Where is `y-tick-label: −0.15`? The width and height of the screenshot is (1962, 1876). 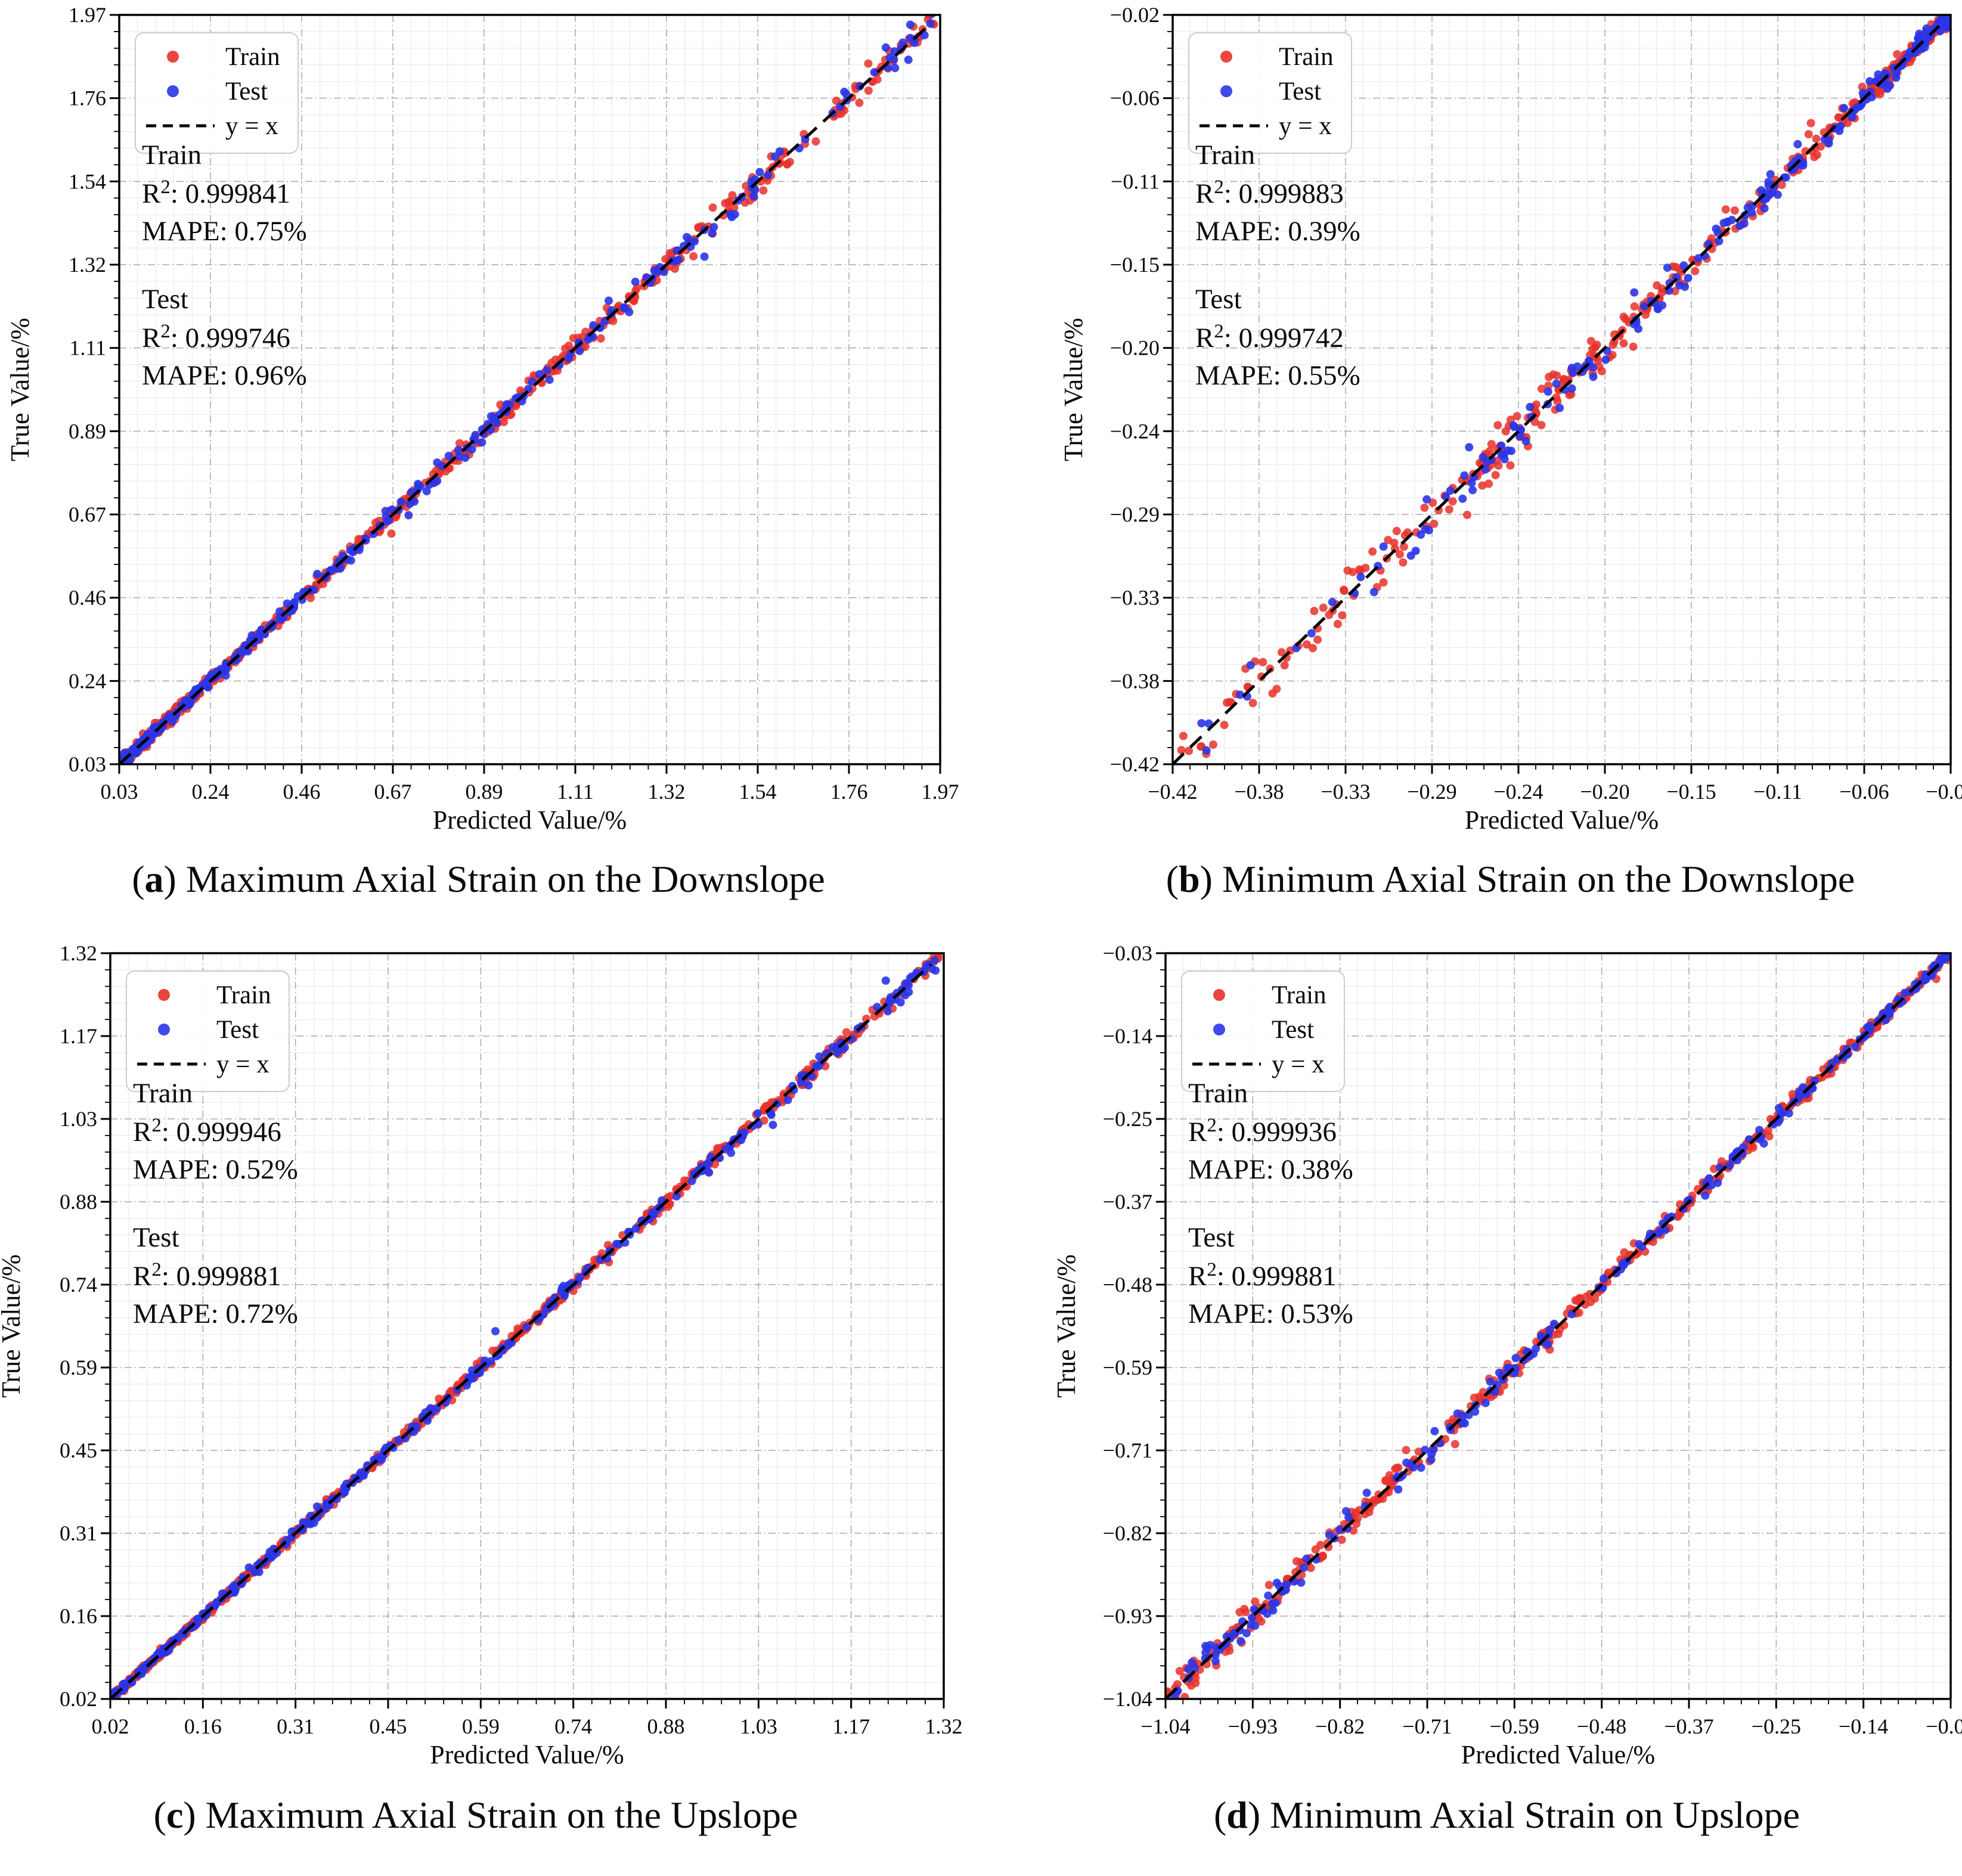 y-tick-label: −0.15 is located at coordinates (1135, 265).